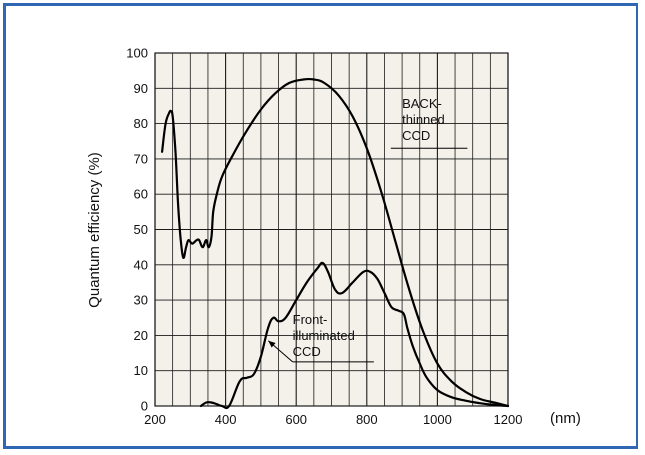 Image resolution: width=645 pixels, height=455 pixels. I want to click on front-illuminated-arrow-head, so click(272, 344).